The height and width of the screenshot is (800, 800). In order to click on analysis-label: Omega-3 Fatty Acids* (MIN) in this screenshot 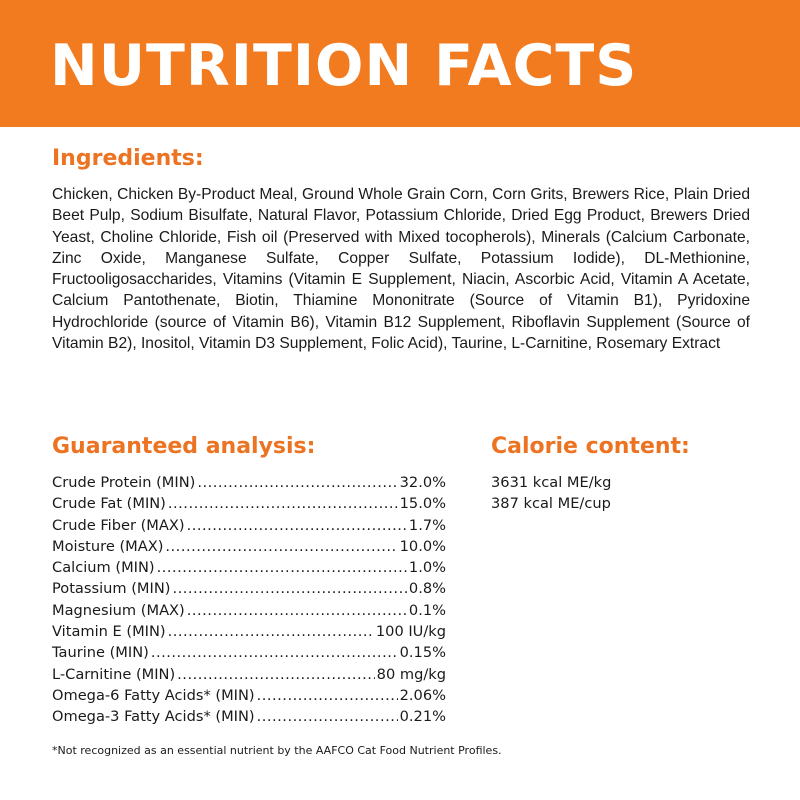, I will do `click(153, 717)`.